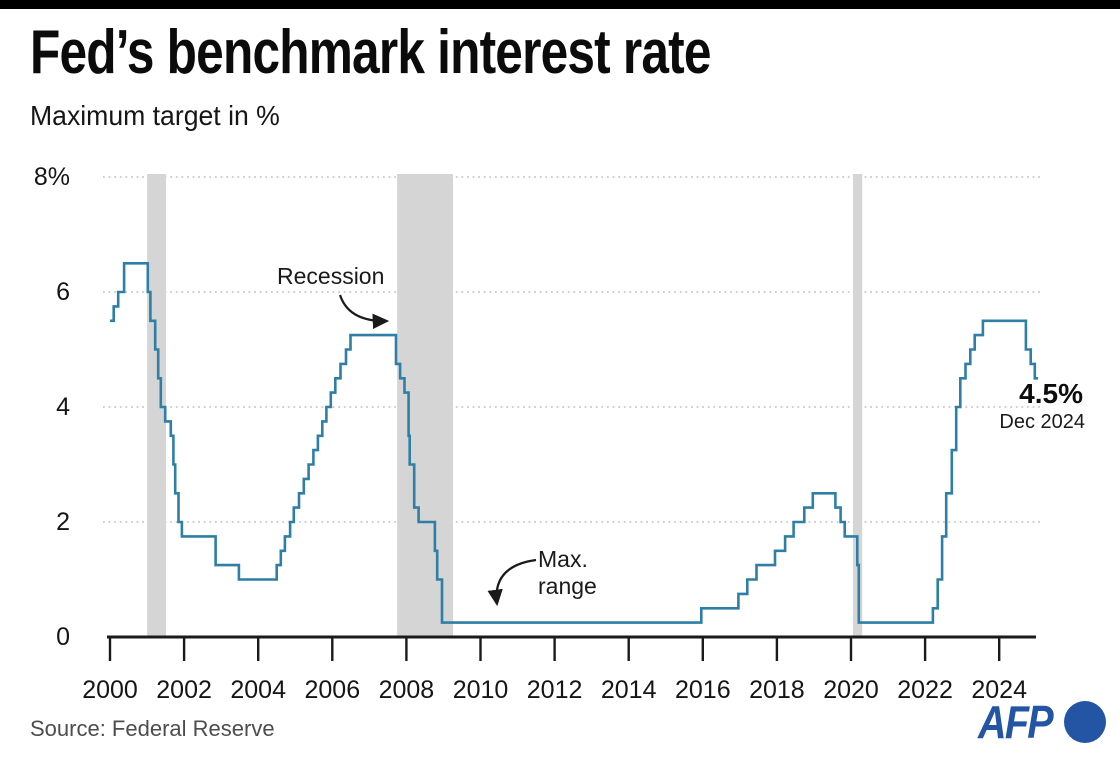  I want to click on annotation-recession: Recession, so click(331, 276).